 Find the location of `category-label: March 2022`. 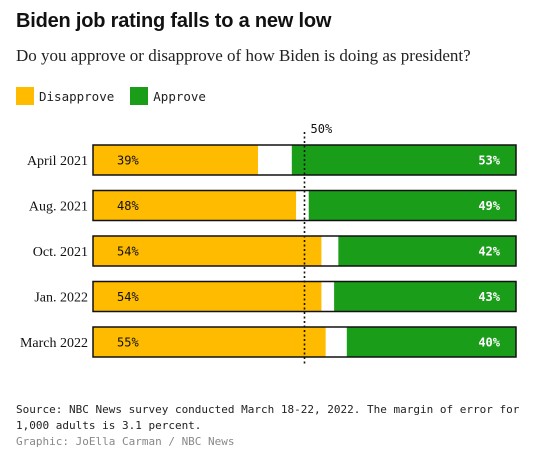

category-label: March 2022 is located at coordinates (54, 343).